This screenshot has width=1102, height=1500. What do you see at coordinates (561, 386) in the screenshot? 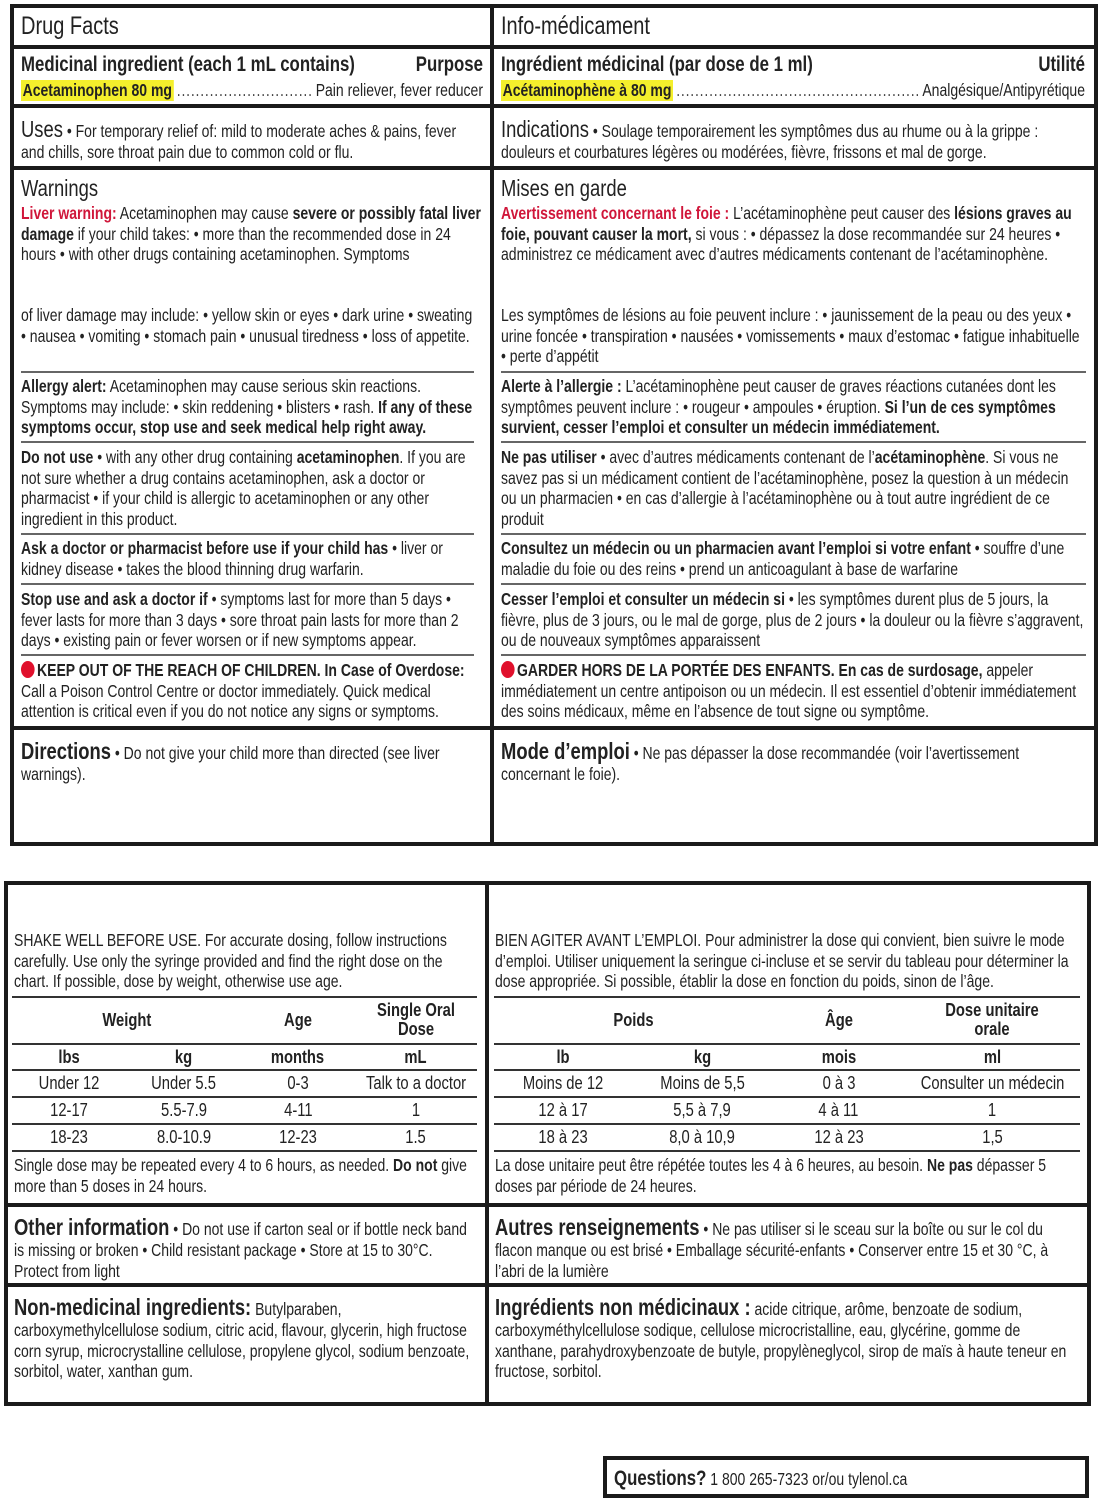
I see `text-segment: Alerte à l’allergie :` at bounding box center [561, 386].